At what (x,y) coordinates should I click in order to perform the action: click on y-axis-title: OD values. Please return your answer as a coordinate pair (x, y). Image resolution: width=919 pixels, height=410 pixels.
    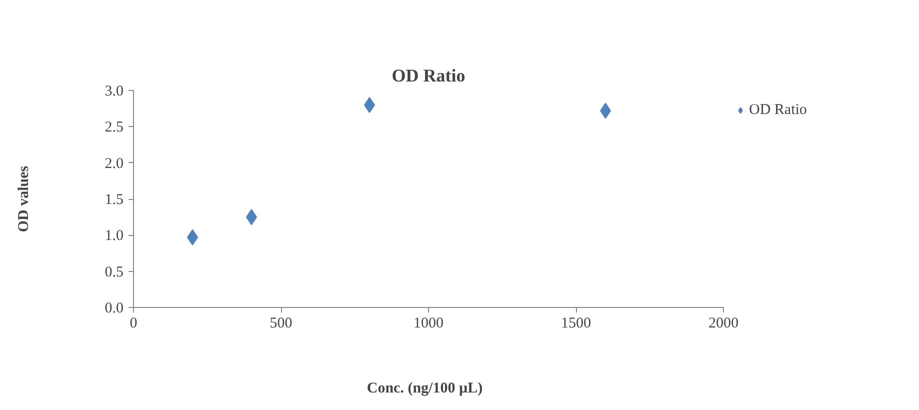
    Looking at the image, I should click on (24, 199).